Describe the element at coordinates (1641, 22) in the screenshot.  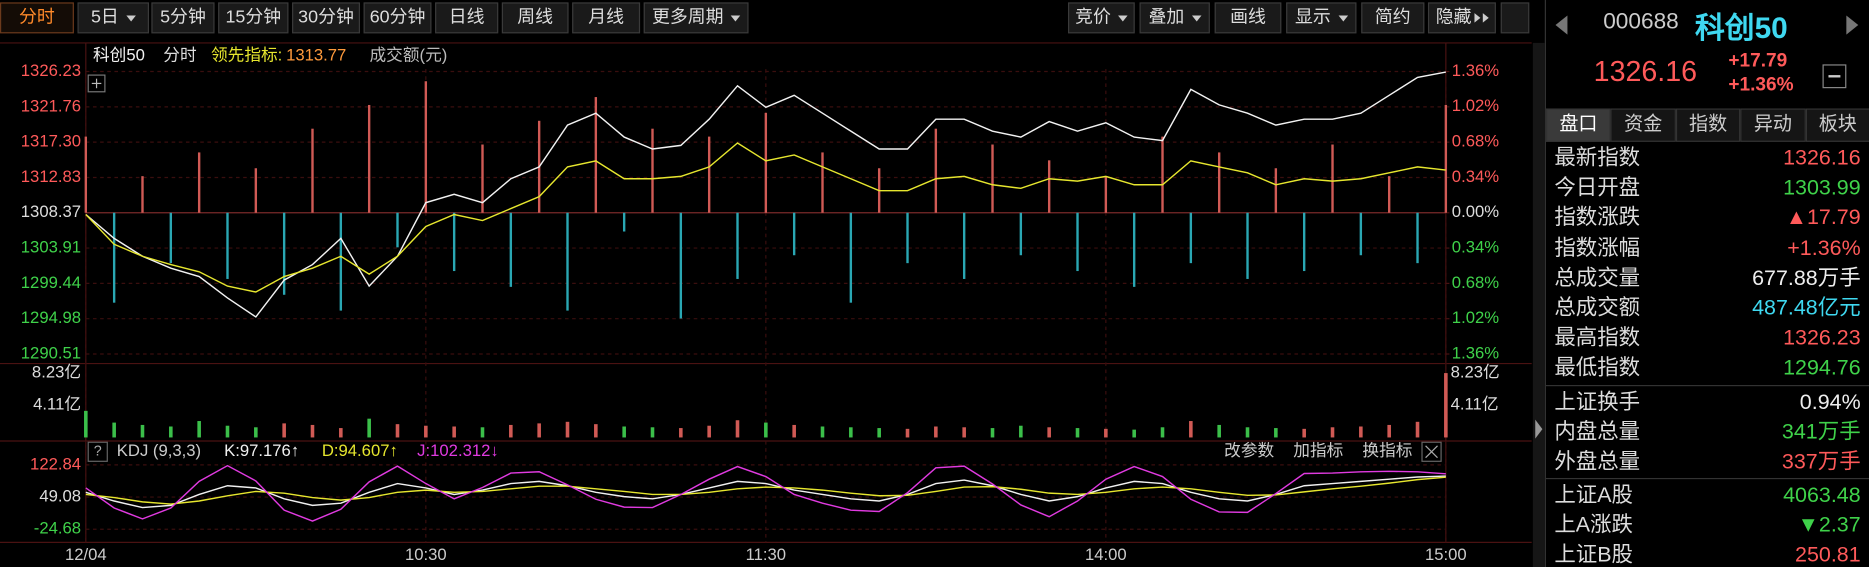
I see `quote-code: 000688` at that location.